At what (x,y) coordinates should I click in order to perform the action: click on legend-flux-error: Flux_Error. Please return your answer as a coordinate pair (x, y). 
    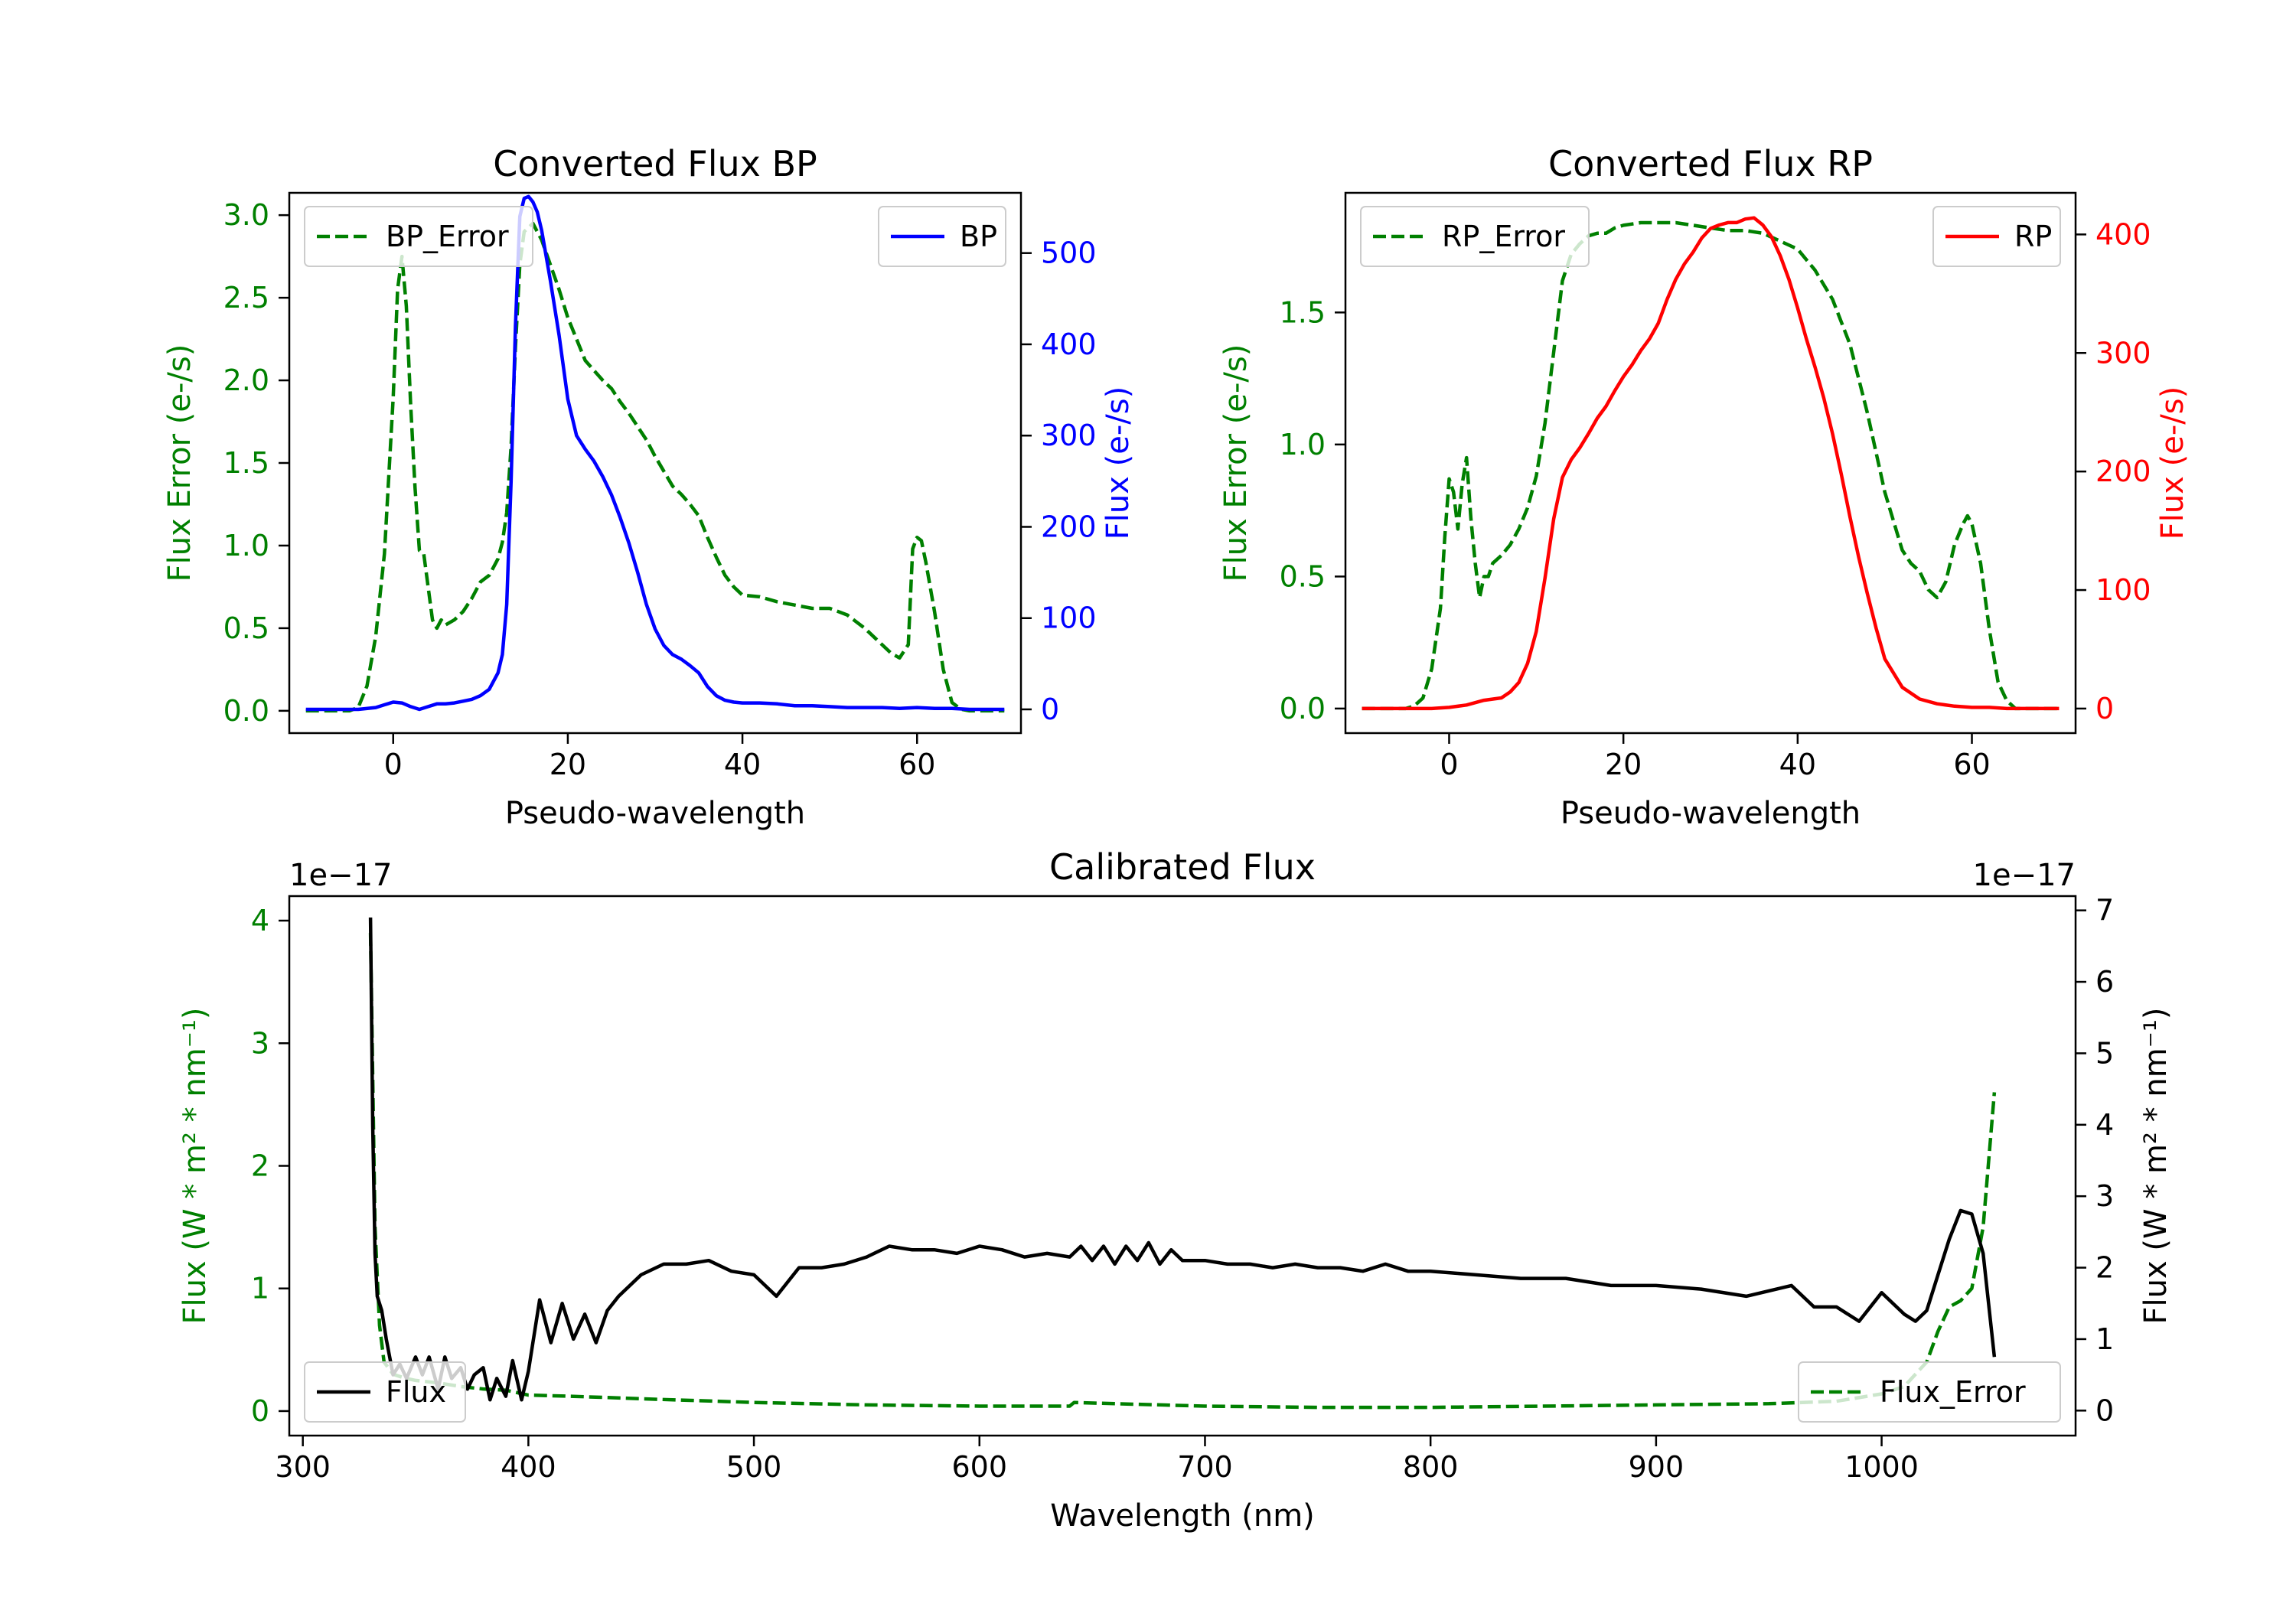
    Looking at the image, I should click on (1929, 1392).